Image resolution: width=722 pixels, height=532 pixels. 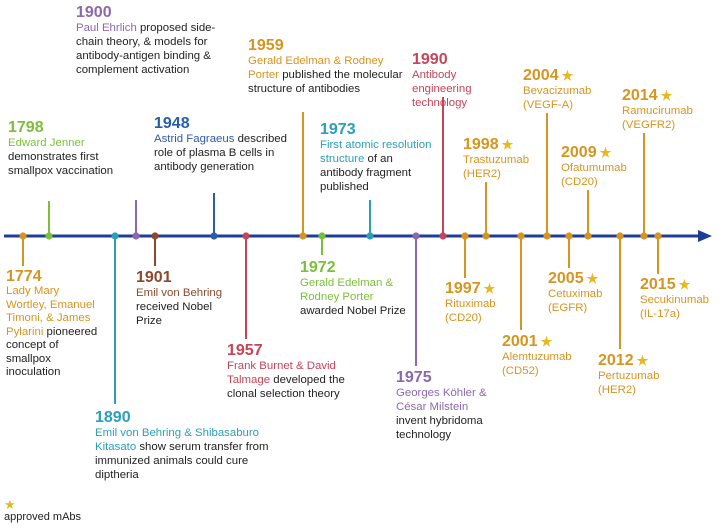 I want to click on event-who: Antibody engineering technology, so click(x=442, y=89).